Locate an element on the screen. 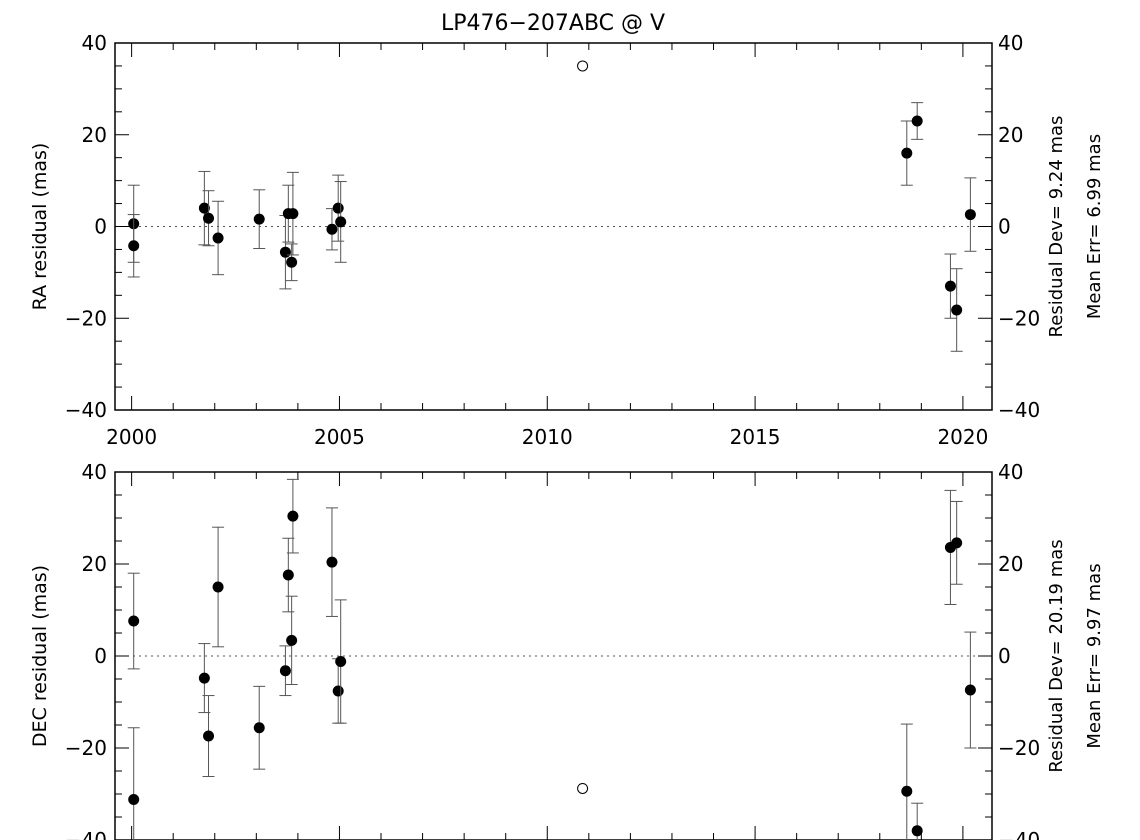 The image size is (1140, 840). x-tick-label: 2010 is located at coordinates (547, 437).